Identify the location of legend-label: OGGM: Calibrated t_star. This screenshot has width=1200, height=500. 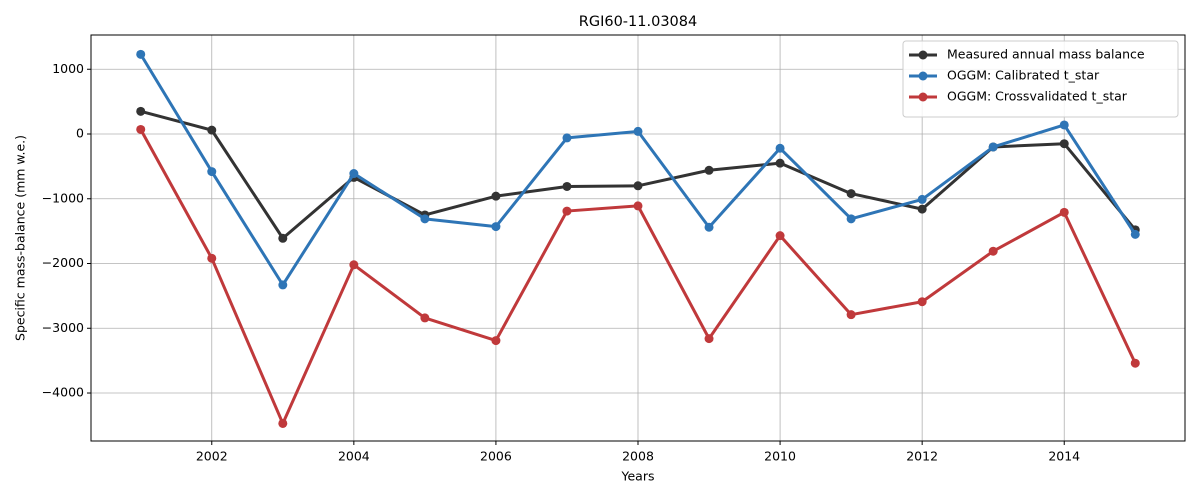
(1023, 75).